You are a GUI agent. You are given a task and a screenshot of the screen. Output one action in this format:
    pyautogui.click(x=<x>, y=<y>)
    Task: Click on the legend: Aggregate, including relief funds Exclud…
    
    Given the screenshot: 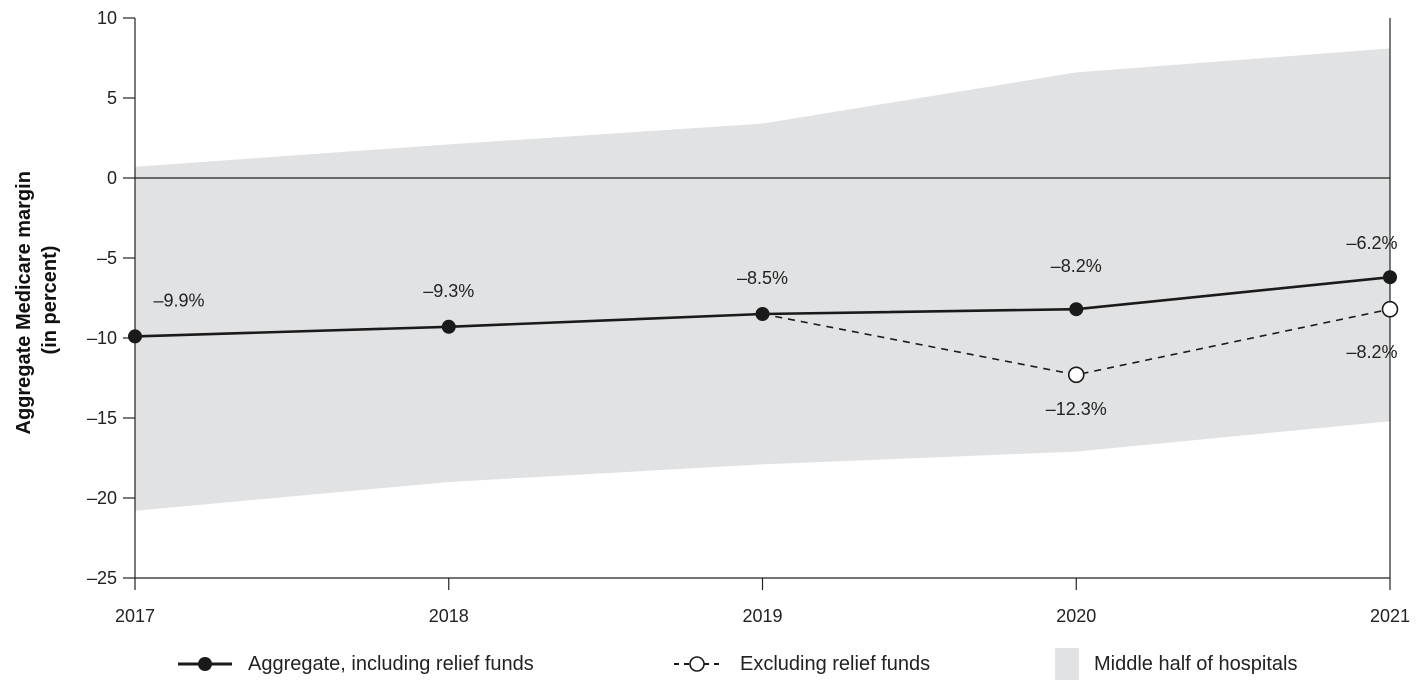 What is the action you would take?
    pyautogui.click(x=709, y=664)
    